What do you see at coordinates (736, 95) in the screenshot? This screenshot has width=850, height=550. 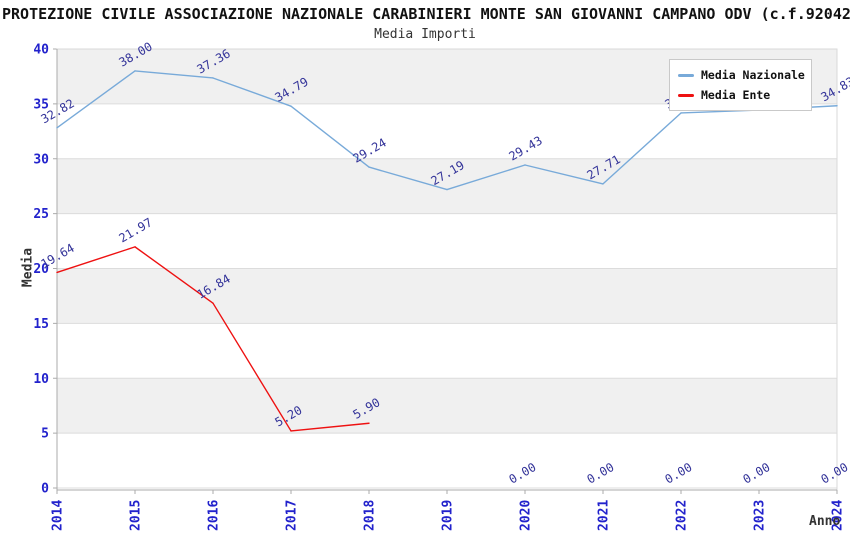 I see `legend-label: Media Ente` at bounding box center [736, 95].